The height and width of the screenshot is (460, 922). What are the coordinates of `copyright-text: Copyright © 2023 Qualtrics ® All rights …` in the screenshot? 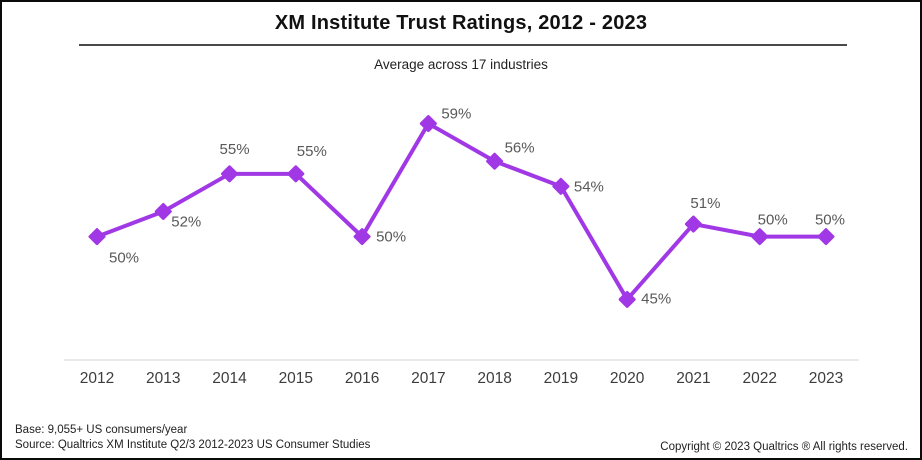 It's located at (784, 447).